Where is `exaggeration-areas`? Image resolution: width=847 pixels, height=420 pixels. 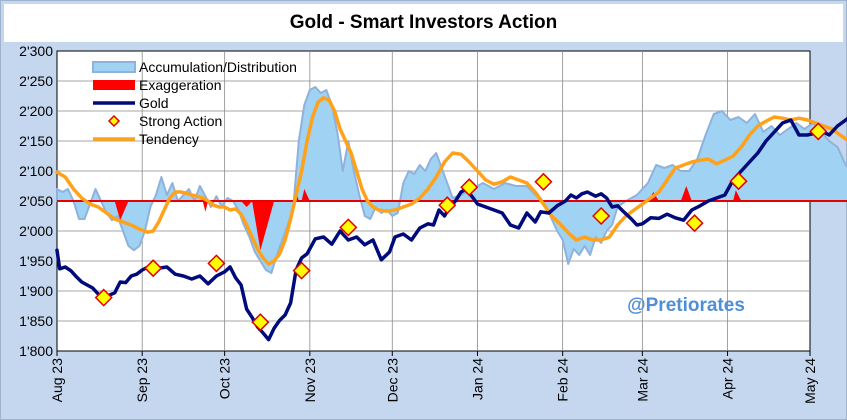
exaggeration-areas is located at coordinates (428, 218).